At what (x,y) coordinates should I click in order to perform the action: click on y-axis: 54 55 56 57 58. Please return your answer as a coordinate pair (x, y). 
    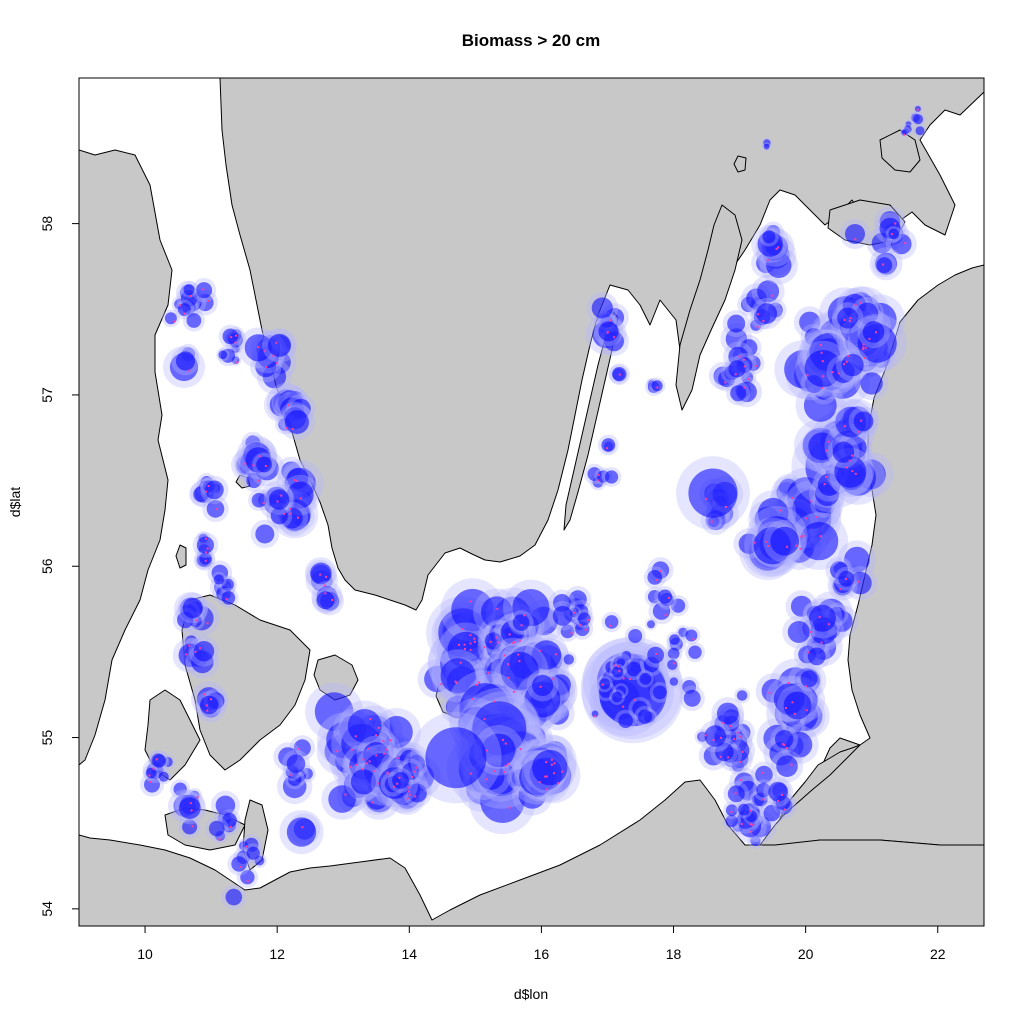
    Looking at the image, I should click on (59, 566).